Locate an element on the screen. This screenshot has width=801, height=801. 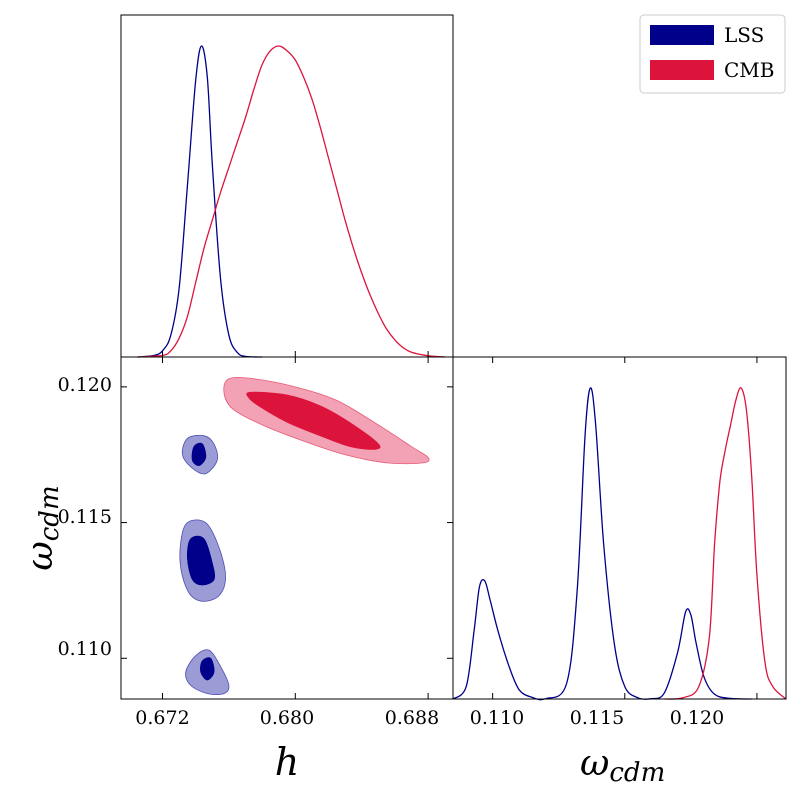
contour-layer is located at coordinates (304, 535).